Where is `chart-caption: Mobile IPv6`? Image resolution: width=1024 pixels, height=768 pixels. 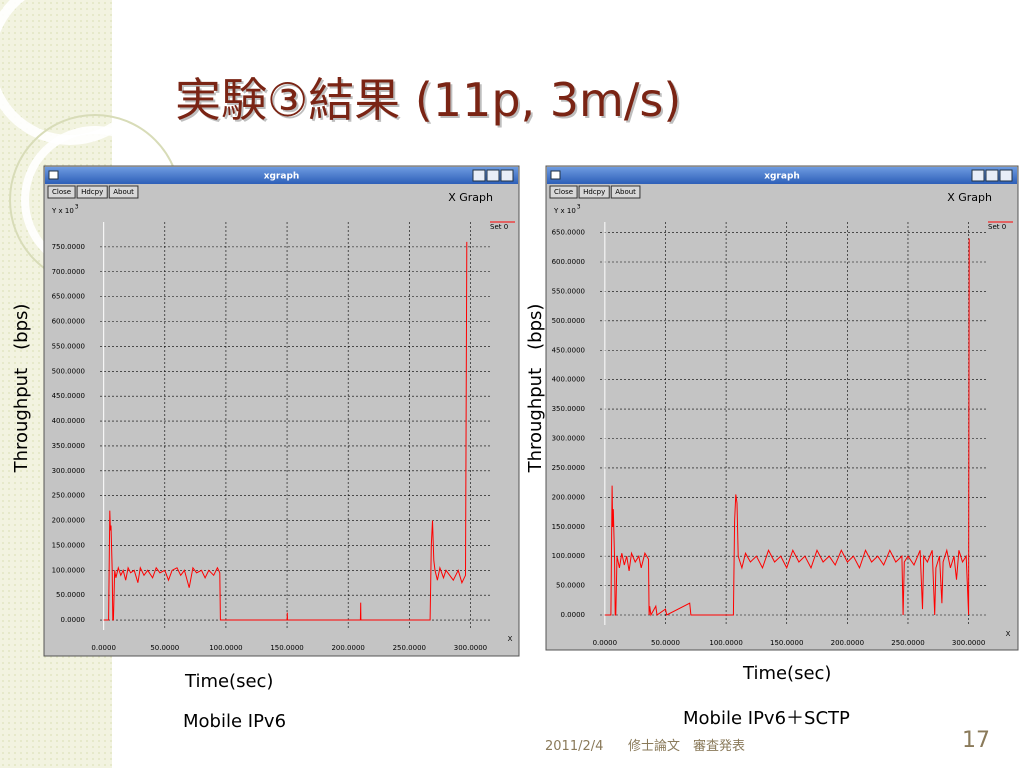
chart-caption: Mobile IPv6 is located at coordinates (234, 721).